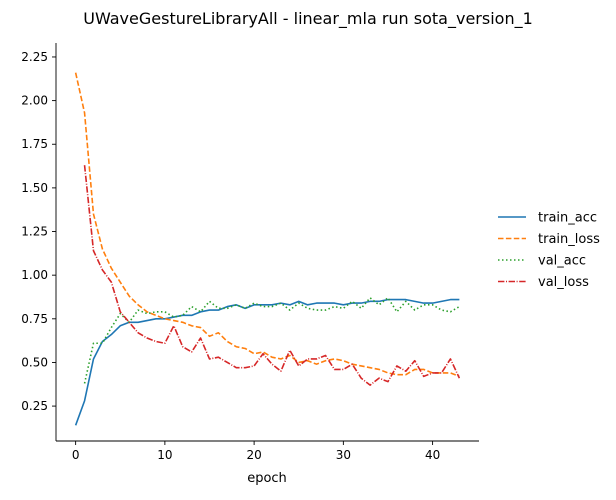  I want to click on y-tick-label: 0.75, so click(34, 319).